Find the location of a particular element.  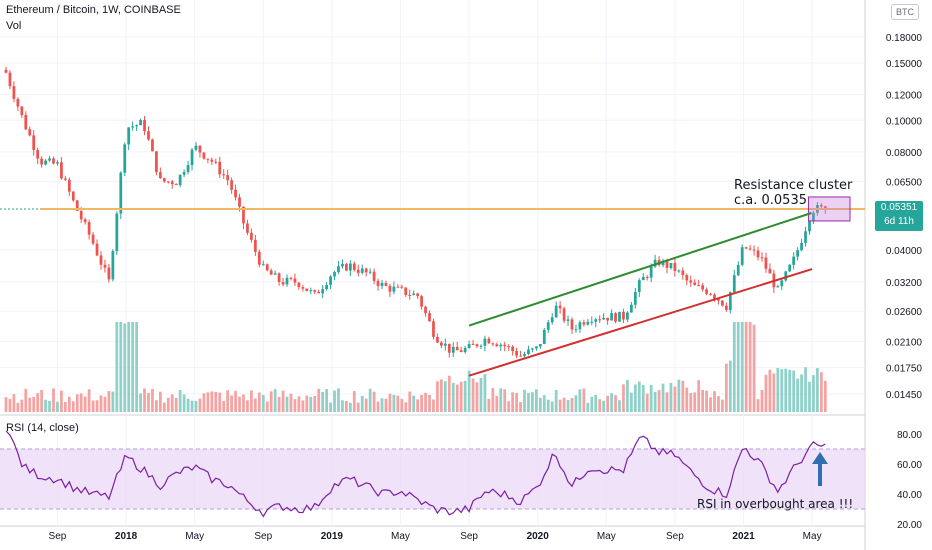

time-tick-label: 2018 is located at coordinates (126, 536).